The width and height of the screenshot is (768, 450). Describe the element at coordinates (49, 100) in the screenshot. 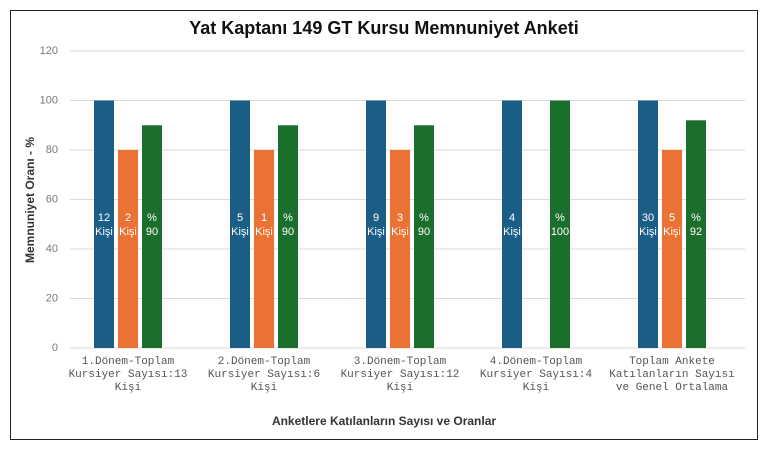

I see `y-tick-label: 100` at that location.